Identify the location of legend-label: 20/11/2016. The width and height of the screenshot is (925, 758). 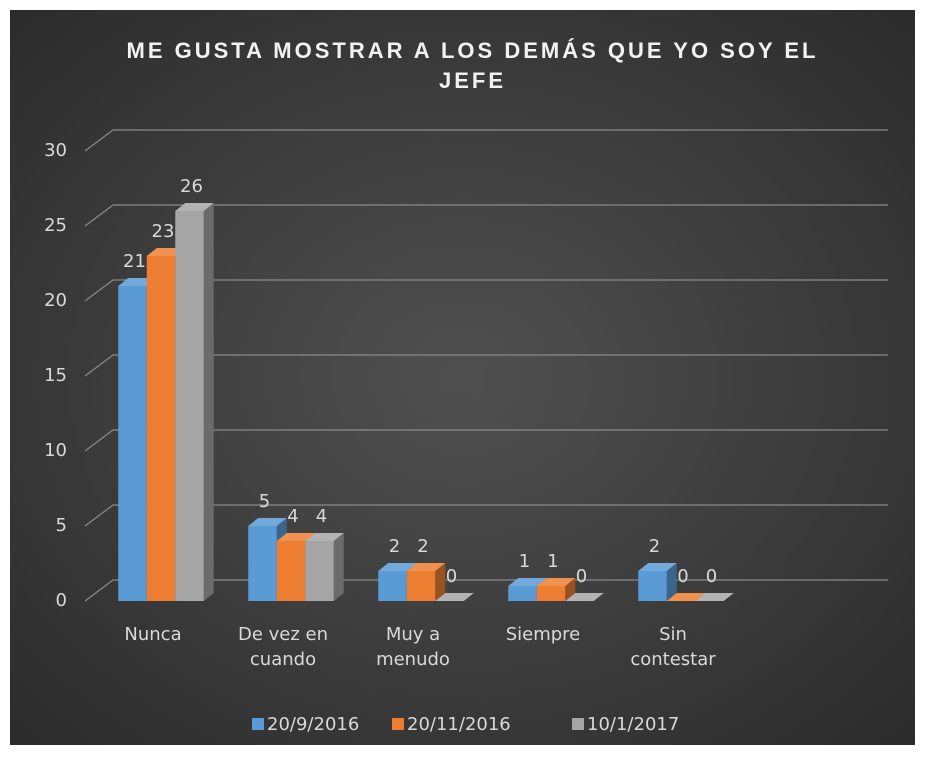
(459, 724).